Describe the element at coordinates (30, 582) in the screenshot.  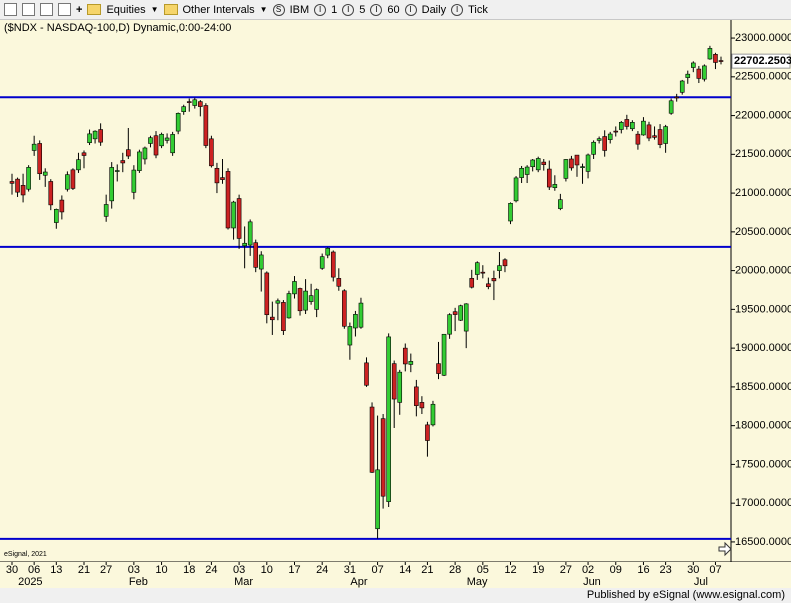
I see `month-label: 2025` at that location.